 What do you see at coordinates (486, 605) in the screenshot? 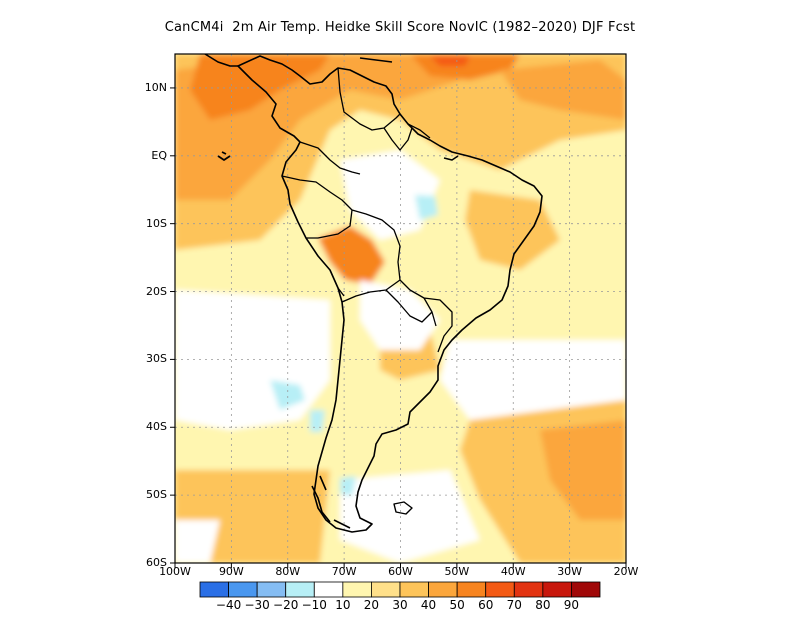
I see `colorbar-label: 60` at bounding box center [486, 605].